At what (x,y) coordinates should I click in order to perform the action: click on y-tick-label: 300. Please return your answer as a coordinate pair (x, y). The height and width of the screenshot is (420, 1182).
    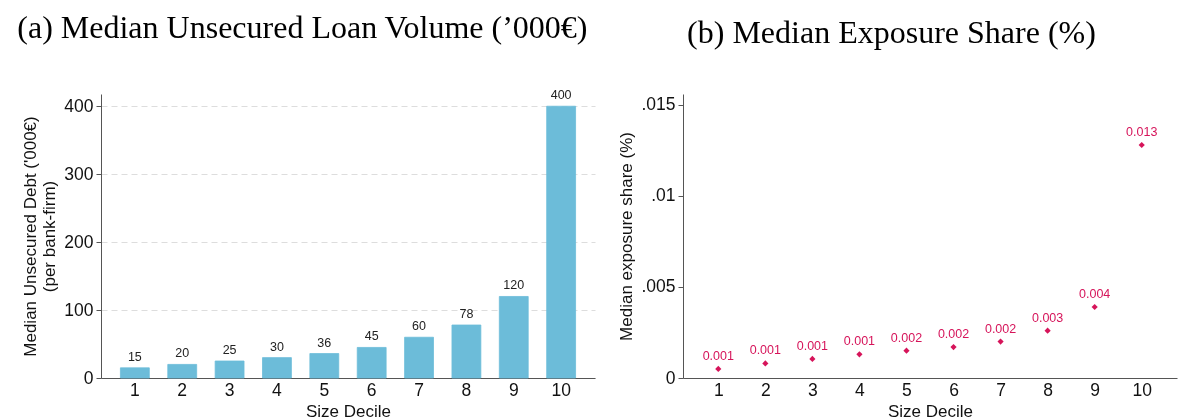
    Looking at the image, I should click on (79, 173).